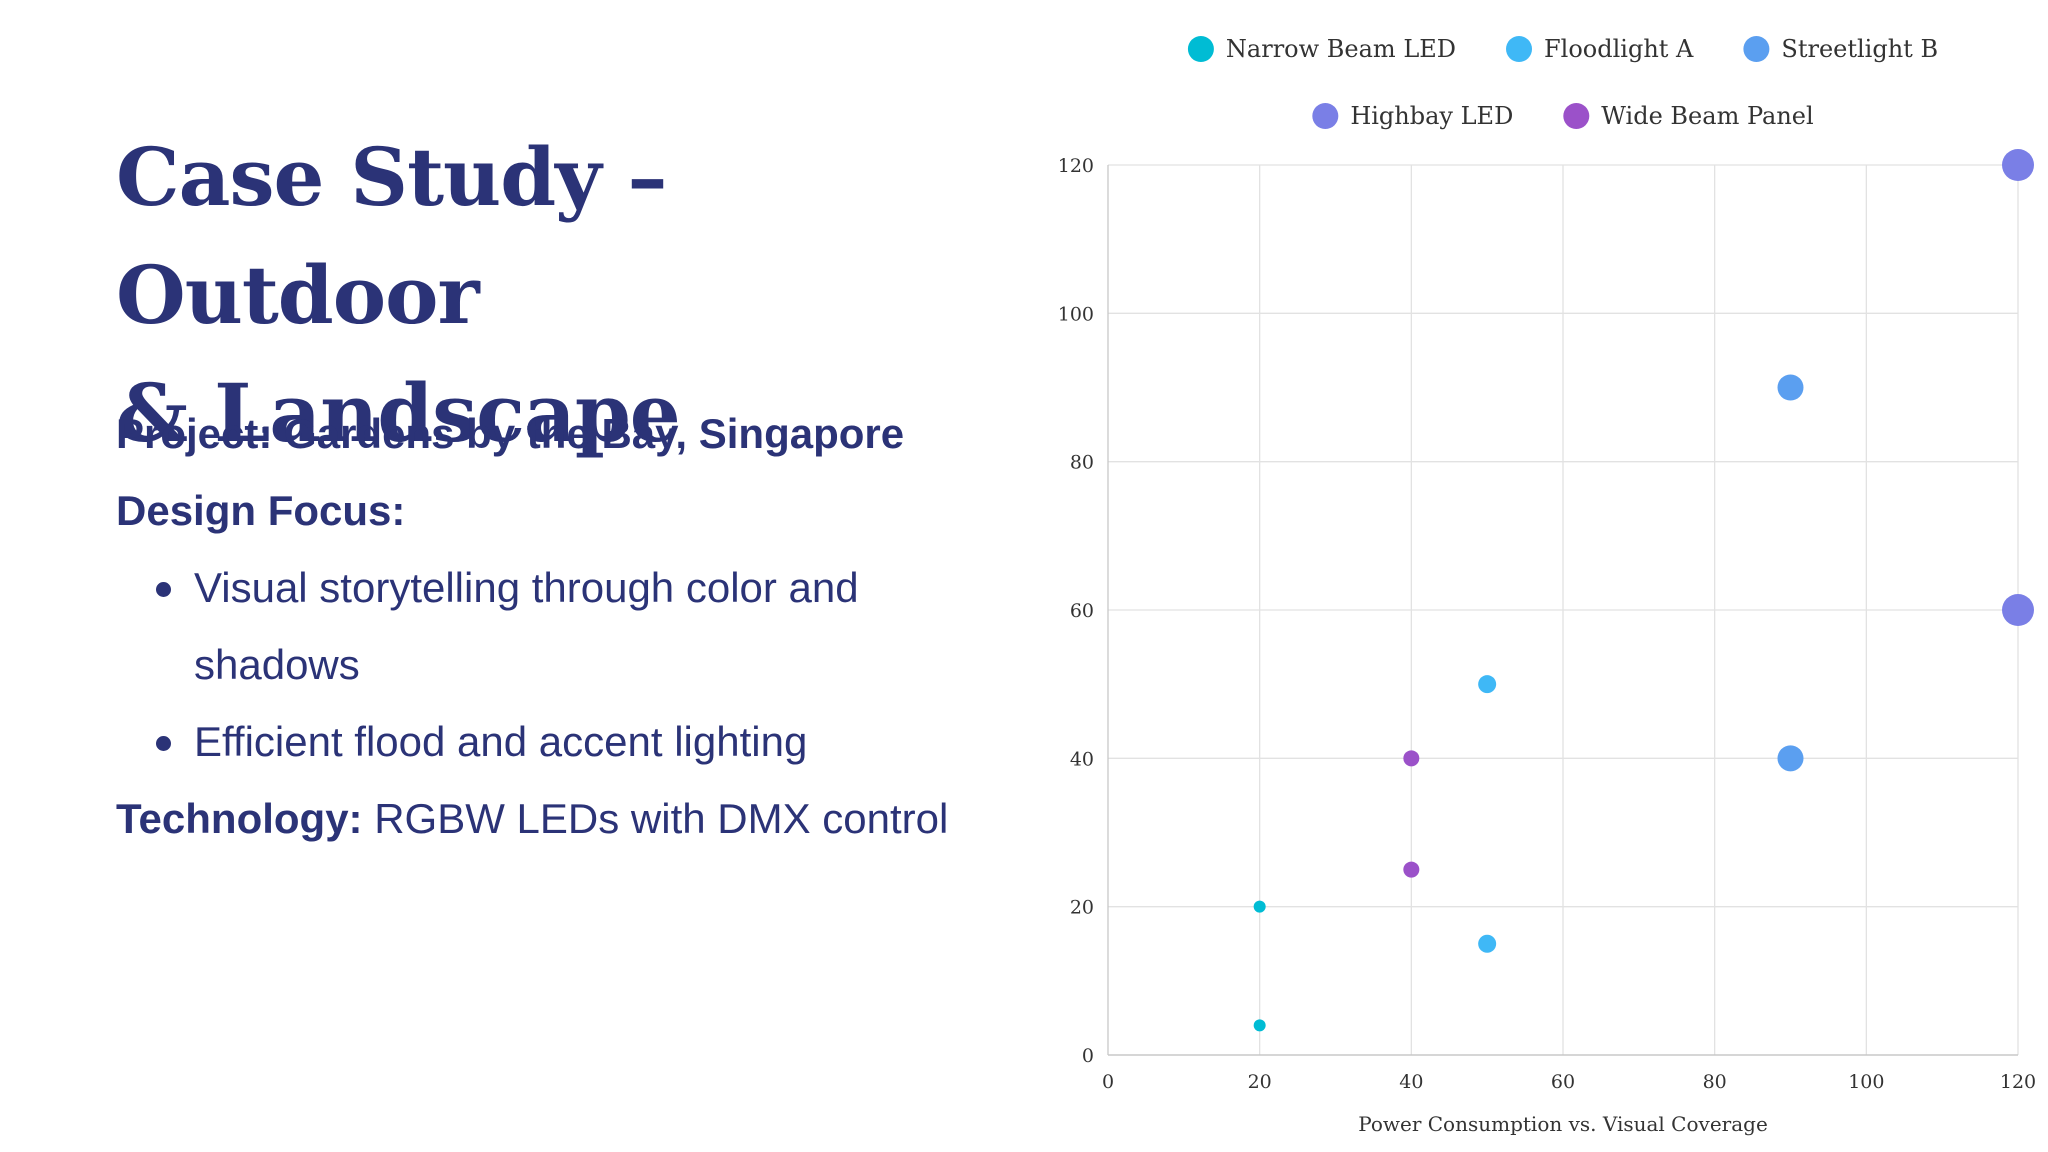  I want to click on y-tick-label: 0, so click(1088, 1056).